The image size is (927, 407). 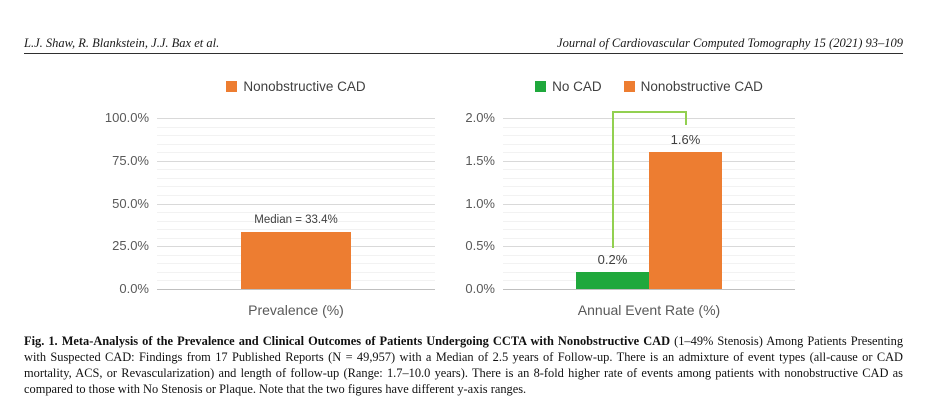 What do you see at coordinates (612, 259) in the screenshot?
I see `bar-data-label: 0.2%` at bounding box center [612, 259].